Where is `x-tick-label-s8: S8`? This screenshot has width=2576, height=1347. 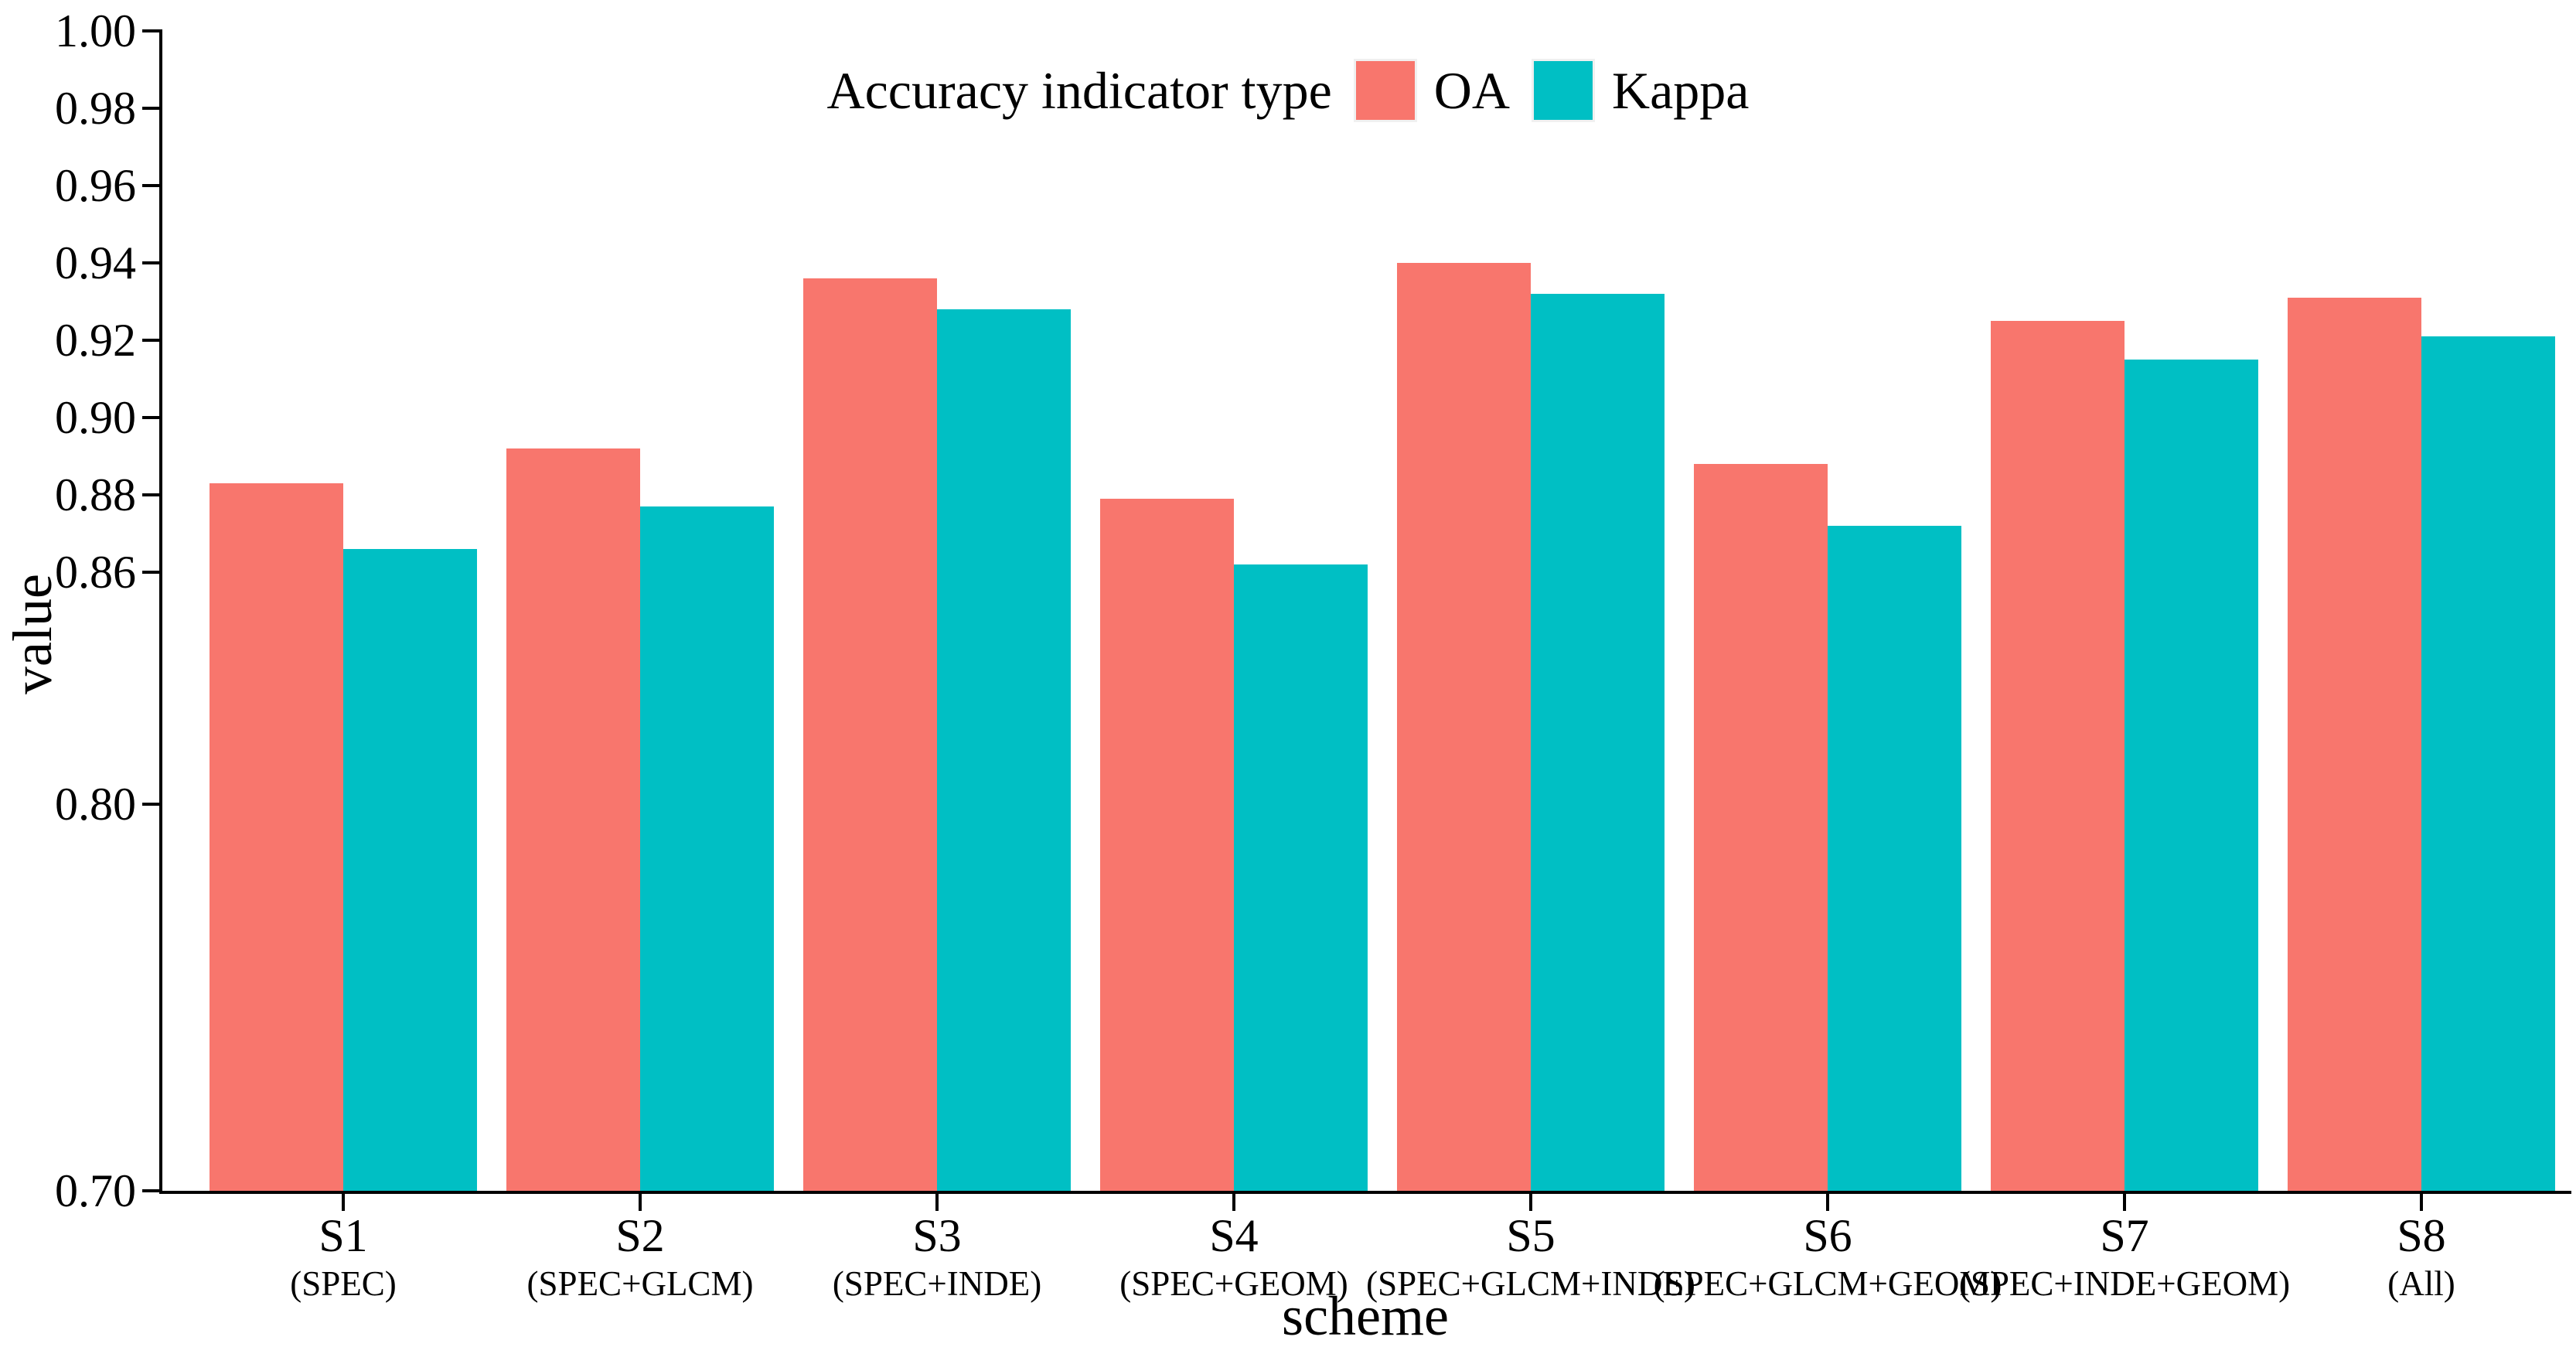
x-tick-label-s8: S8 is located at coordinates (2421, 1235).